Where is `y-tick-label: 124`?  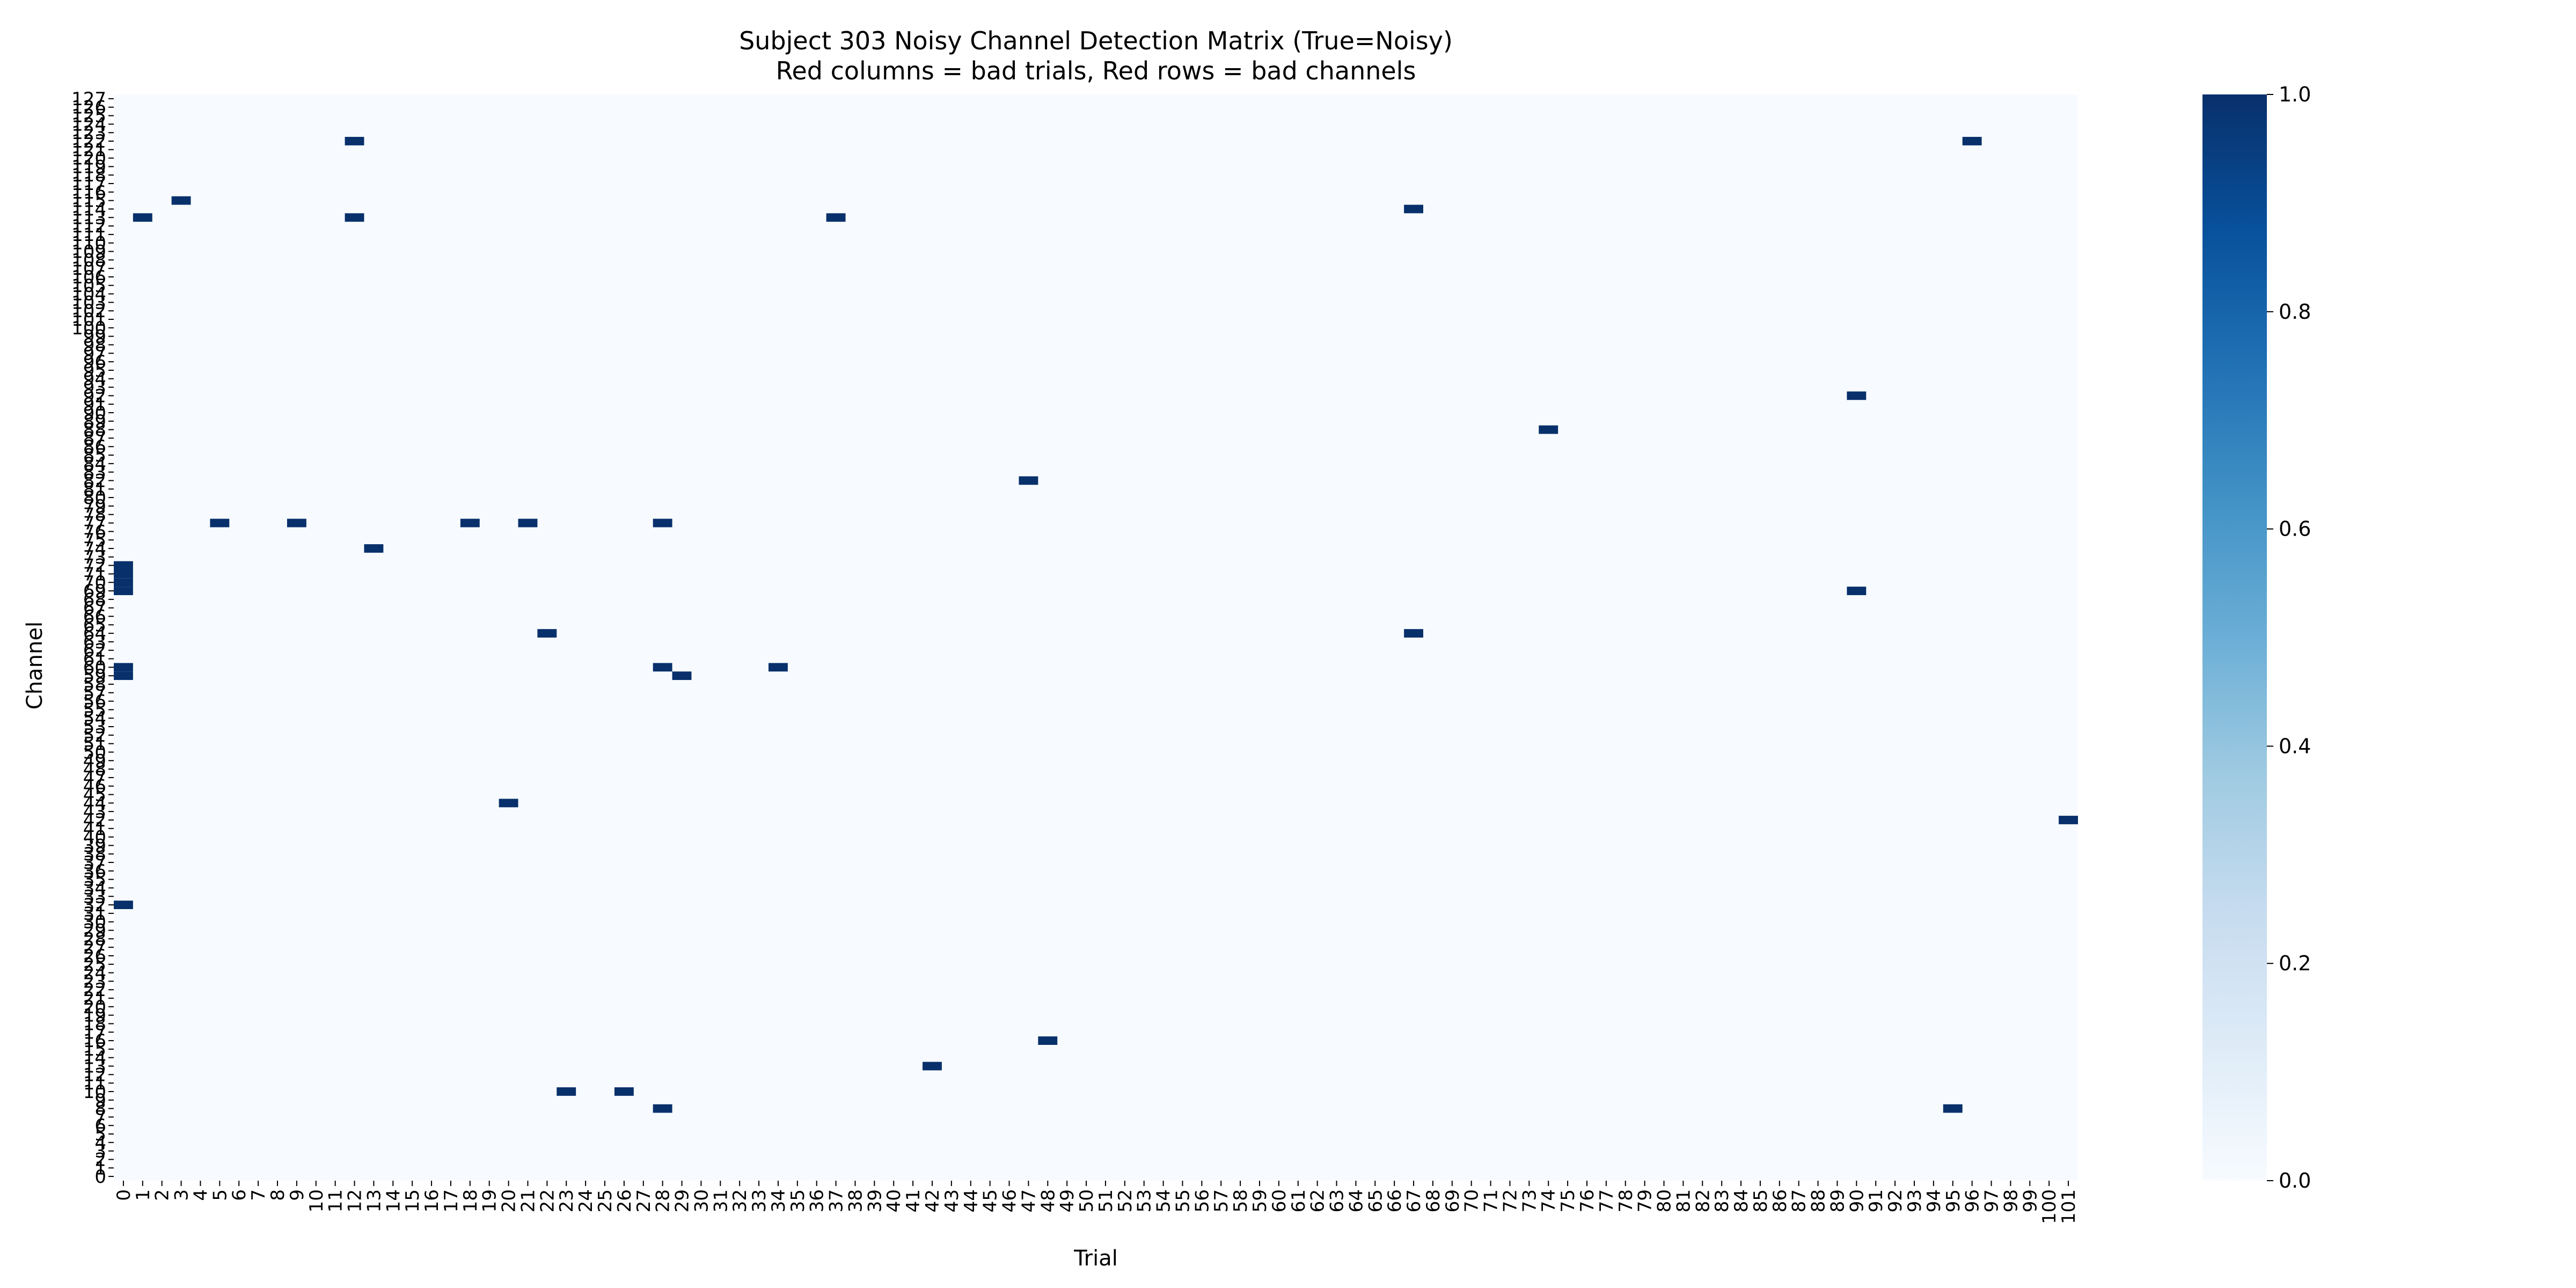
y-tick-label: 124 is located at coordinates (88, 124).